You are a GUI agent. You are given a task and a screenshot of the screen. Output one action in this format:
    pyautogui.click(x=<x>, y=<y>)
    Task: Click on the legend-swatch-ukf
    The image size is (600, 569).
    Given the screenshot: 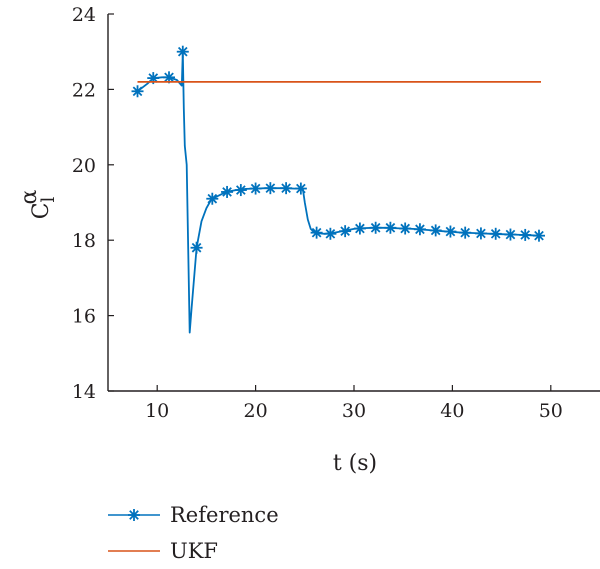 What is the action you would take?
    pyautogui.click(x=134, y=551)
    